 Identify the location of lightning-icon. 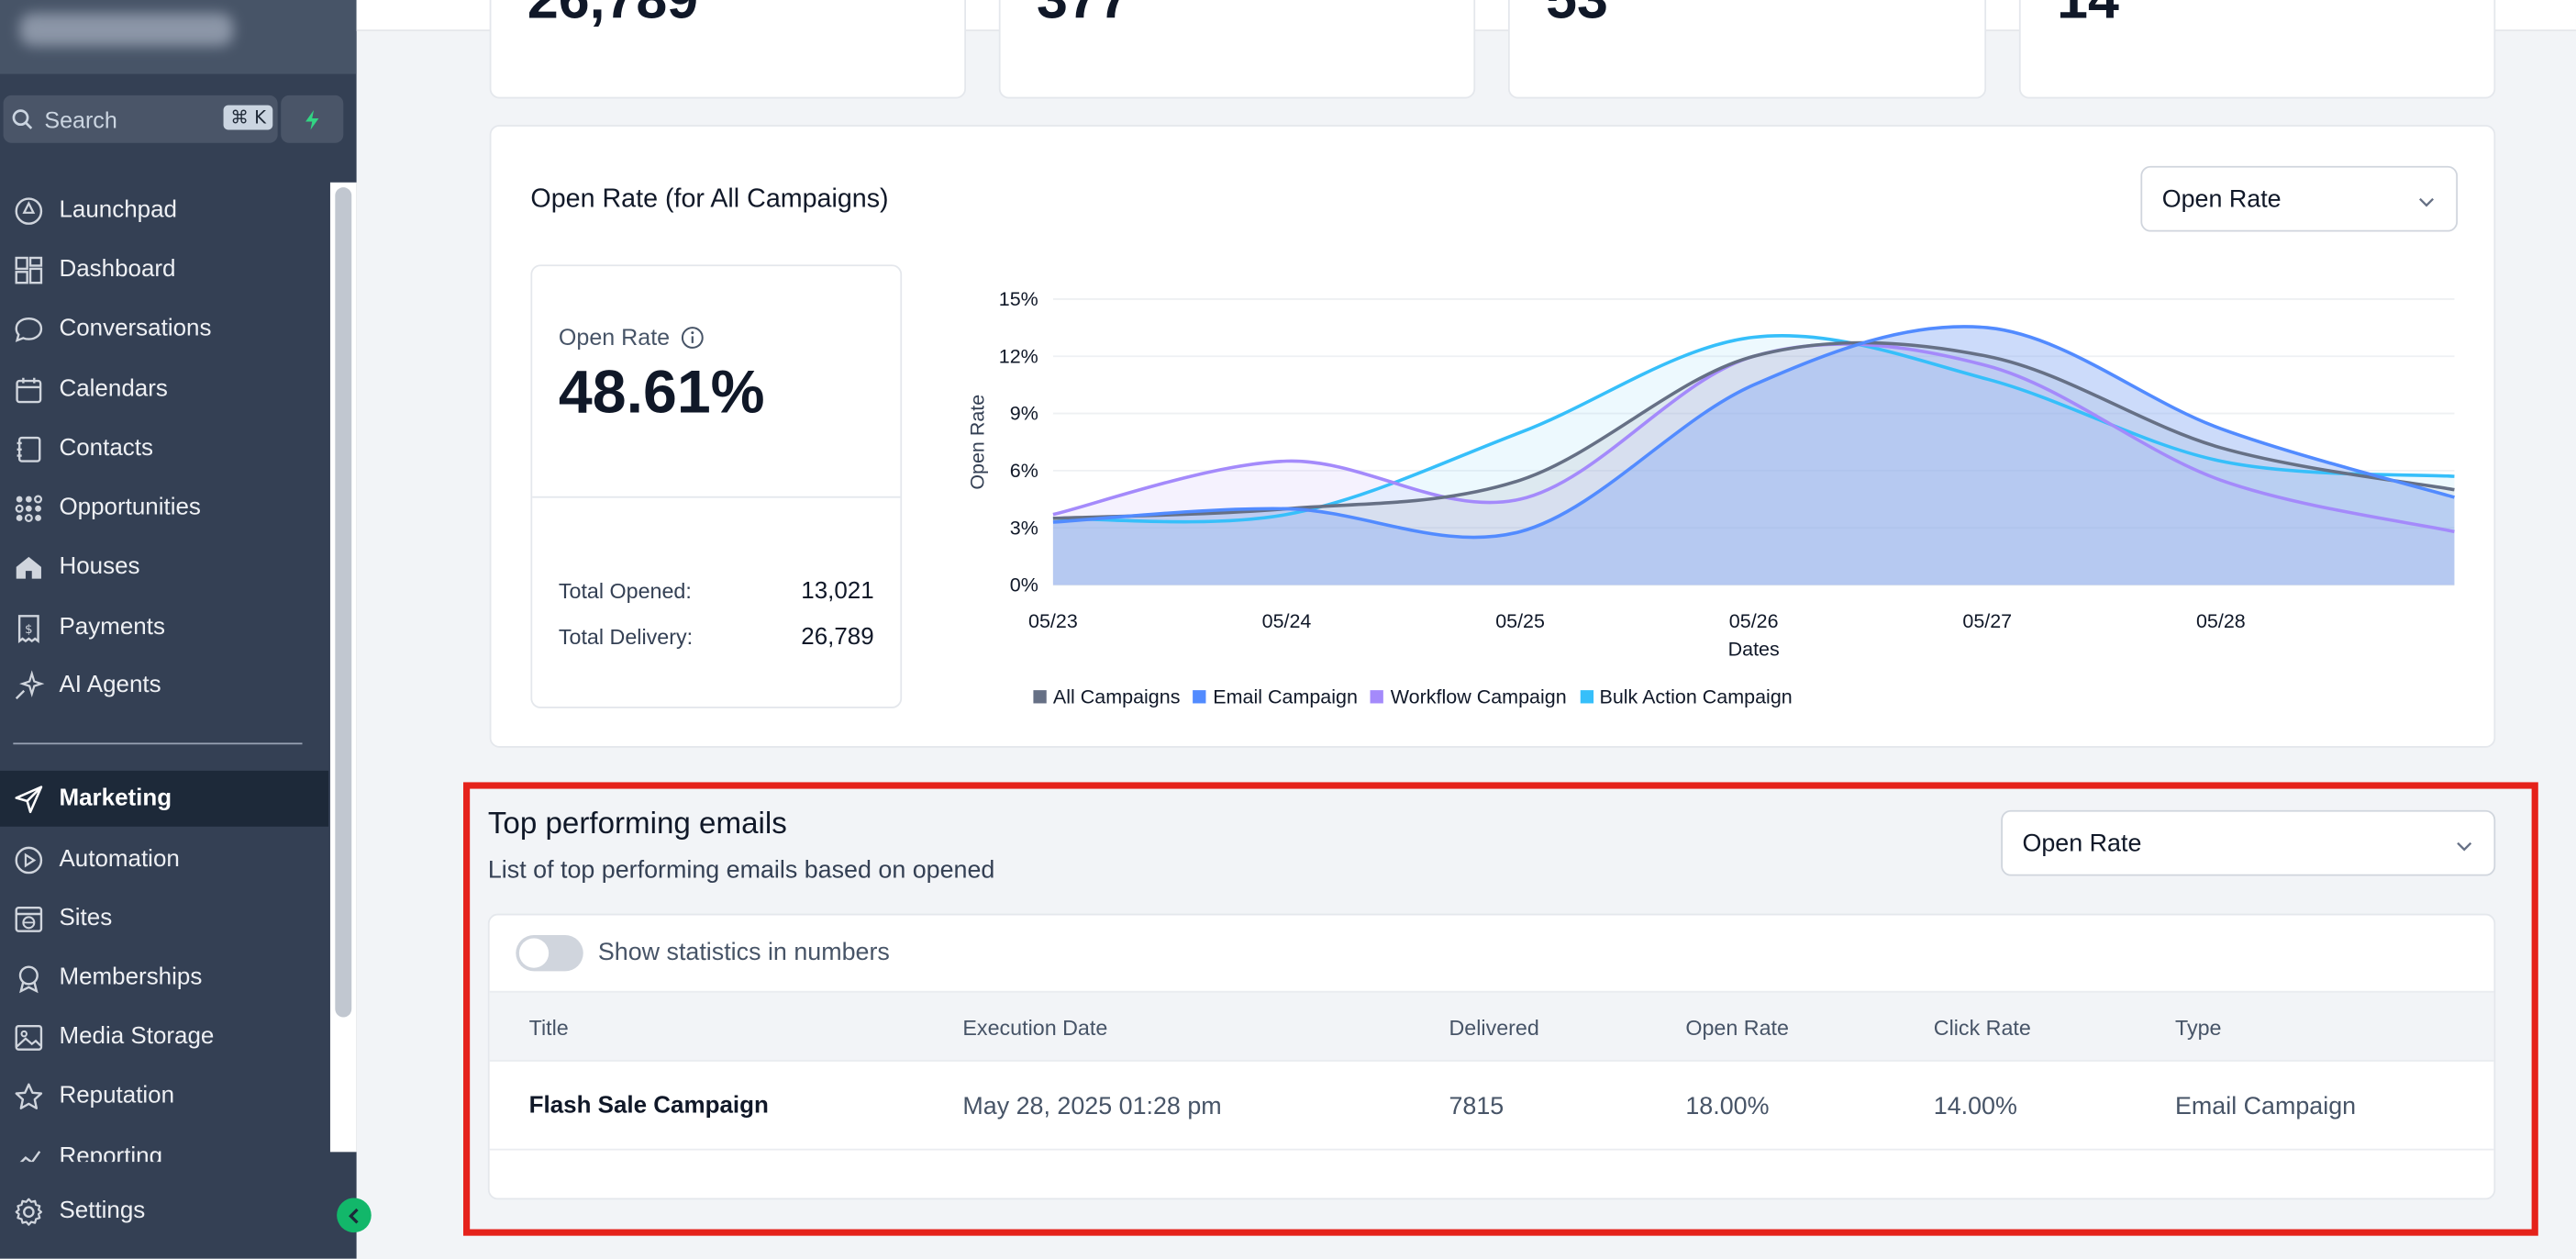
(312, 119).